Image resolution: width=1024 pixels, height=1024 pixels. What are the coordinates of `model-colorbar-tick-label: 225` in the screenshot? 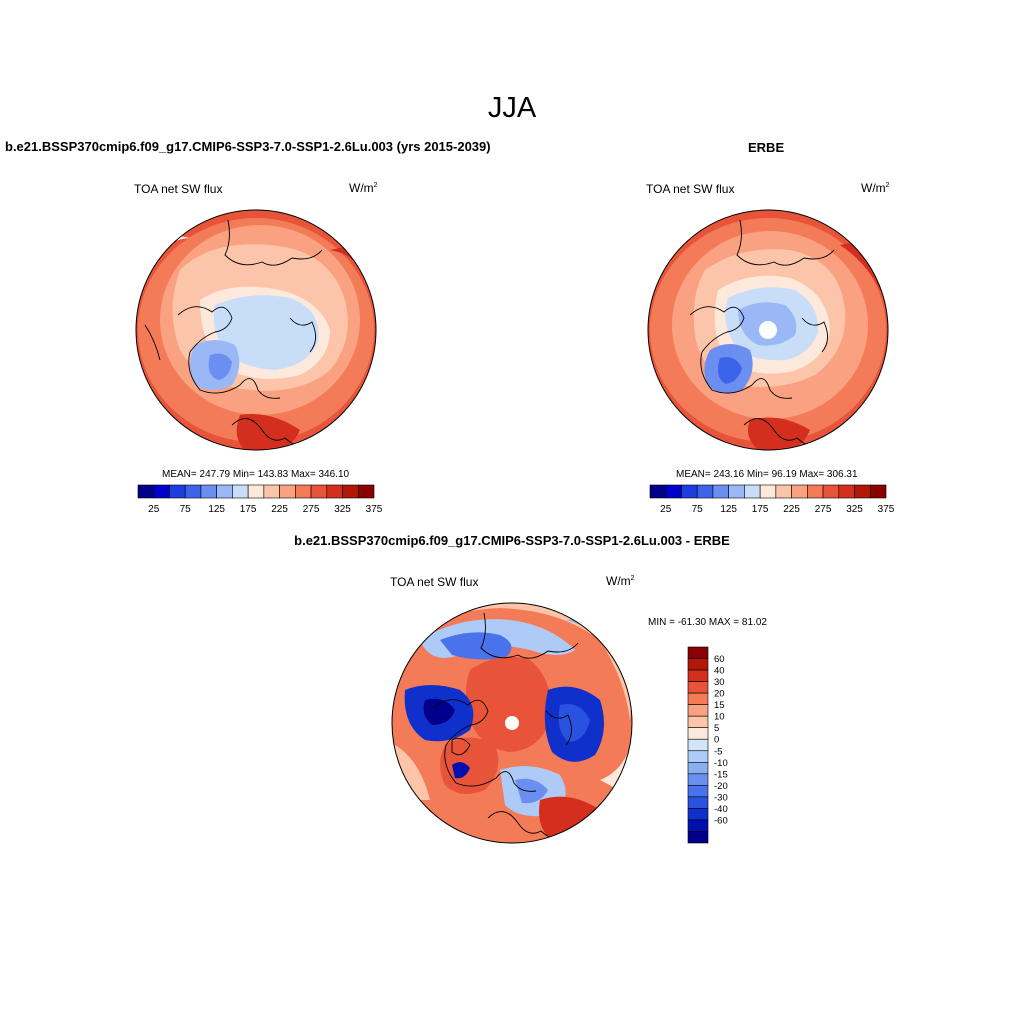 It's located at (279, 509).